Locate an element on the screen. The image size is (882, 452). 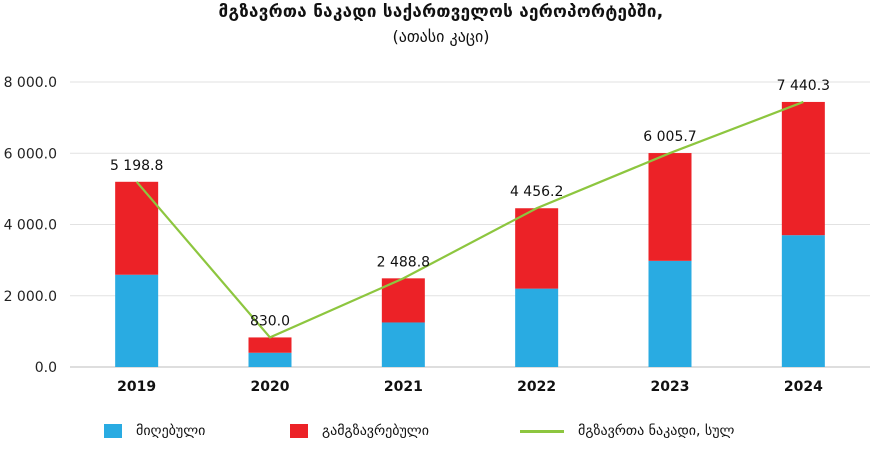
x-tick-label: 2019 is located at coordinates (136, 387).